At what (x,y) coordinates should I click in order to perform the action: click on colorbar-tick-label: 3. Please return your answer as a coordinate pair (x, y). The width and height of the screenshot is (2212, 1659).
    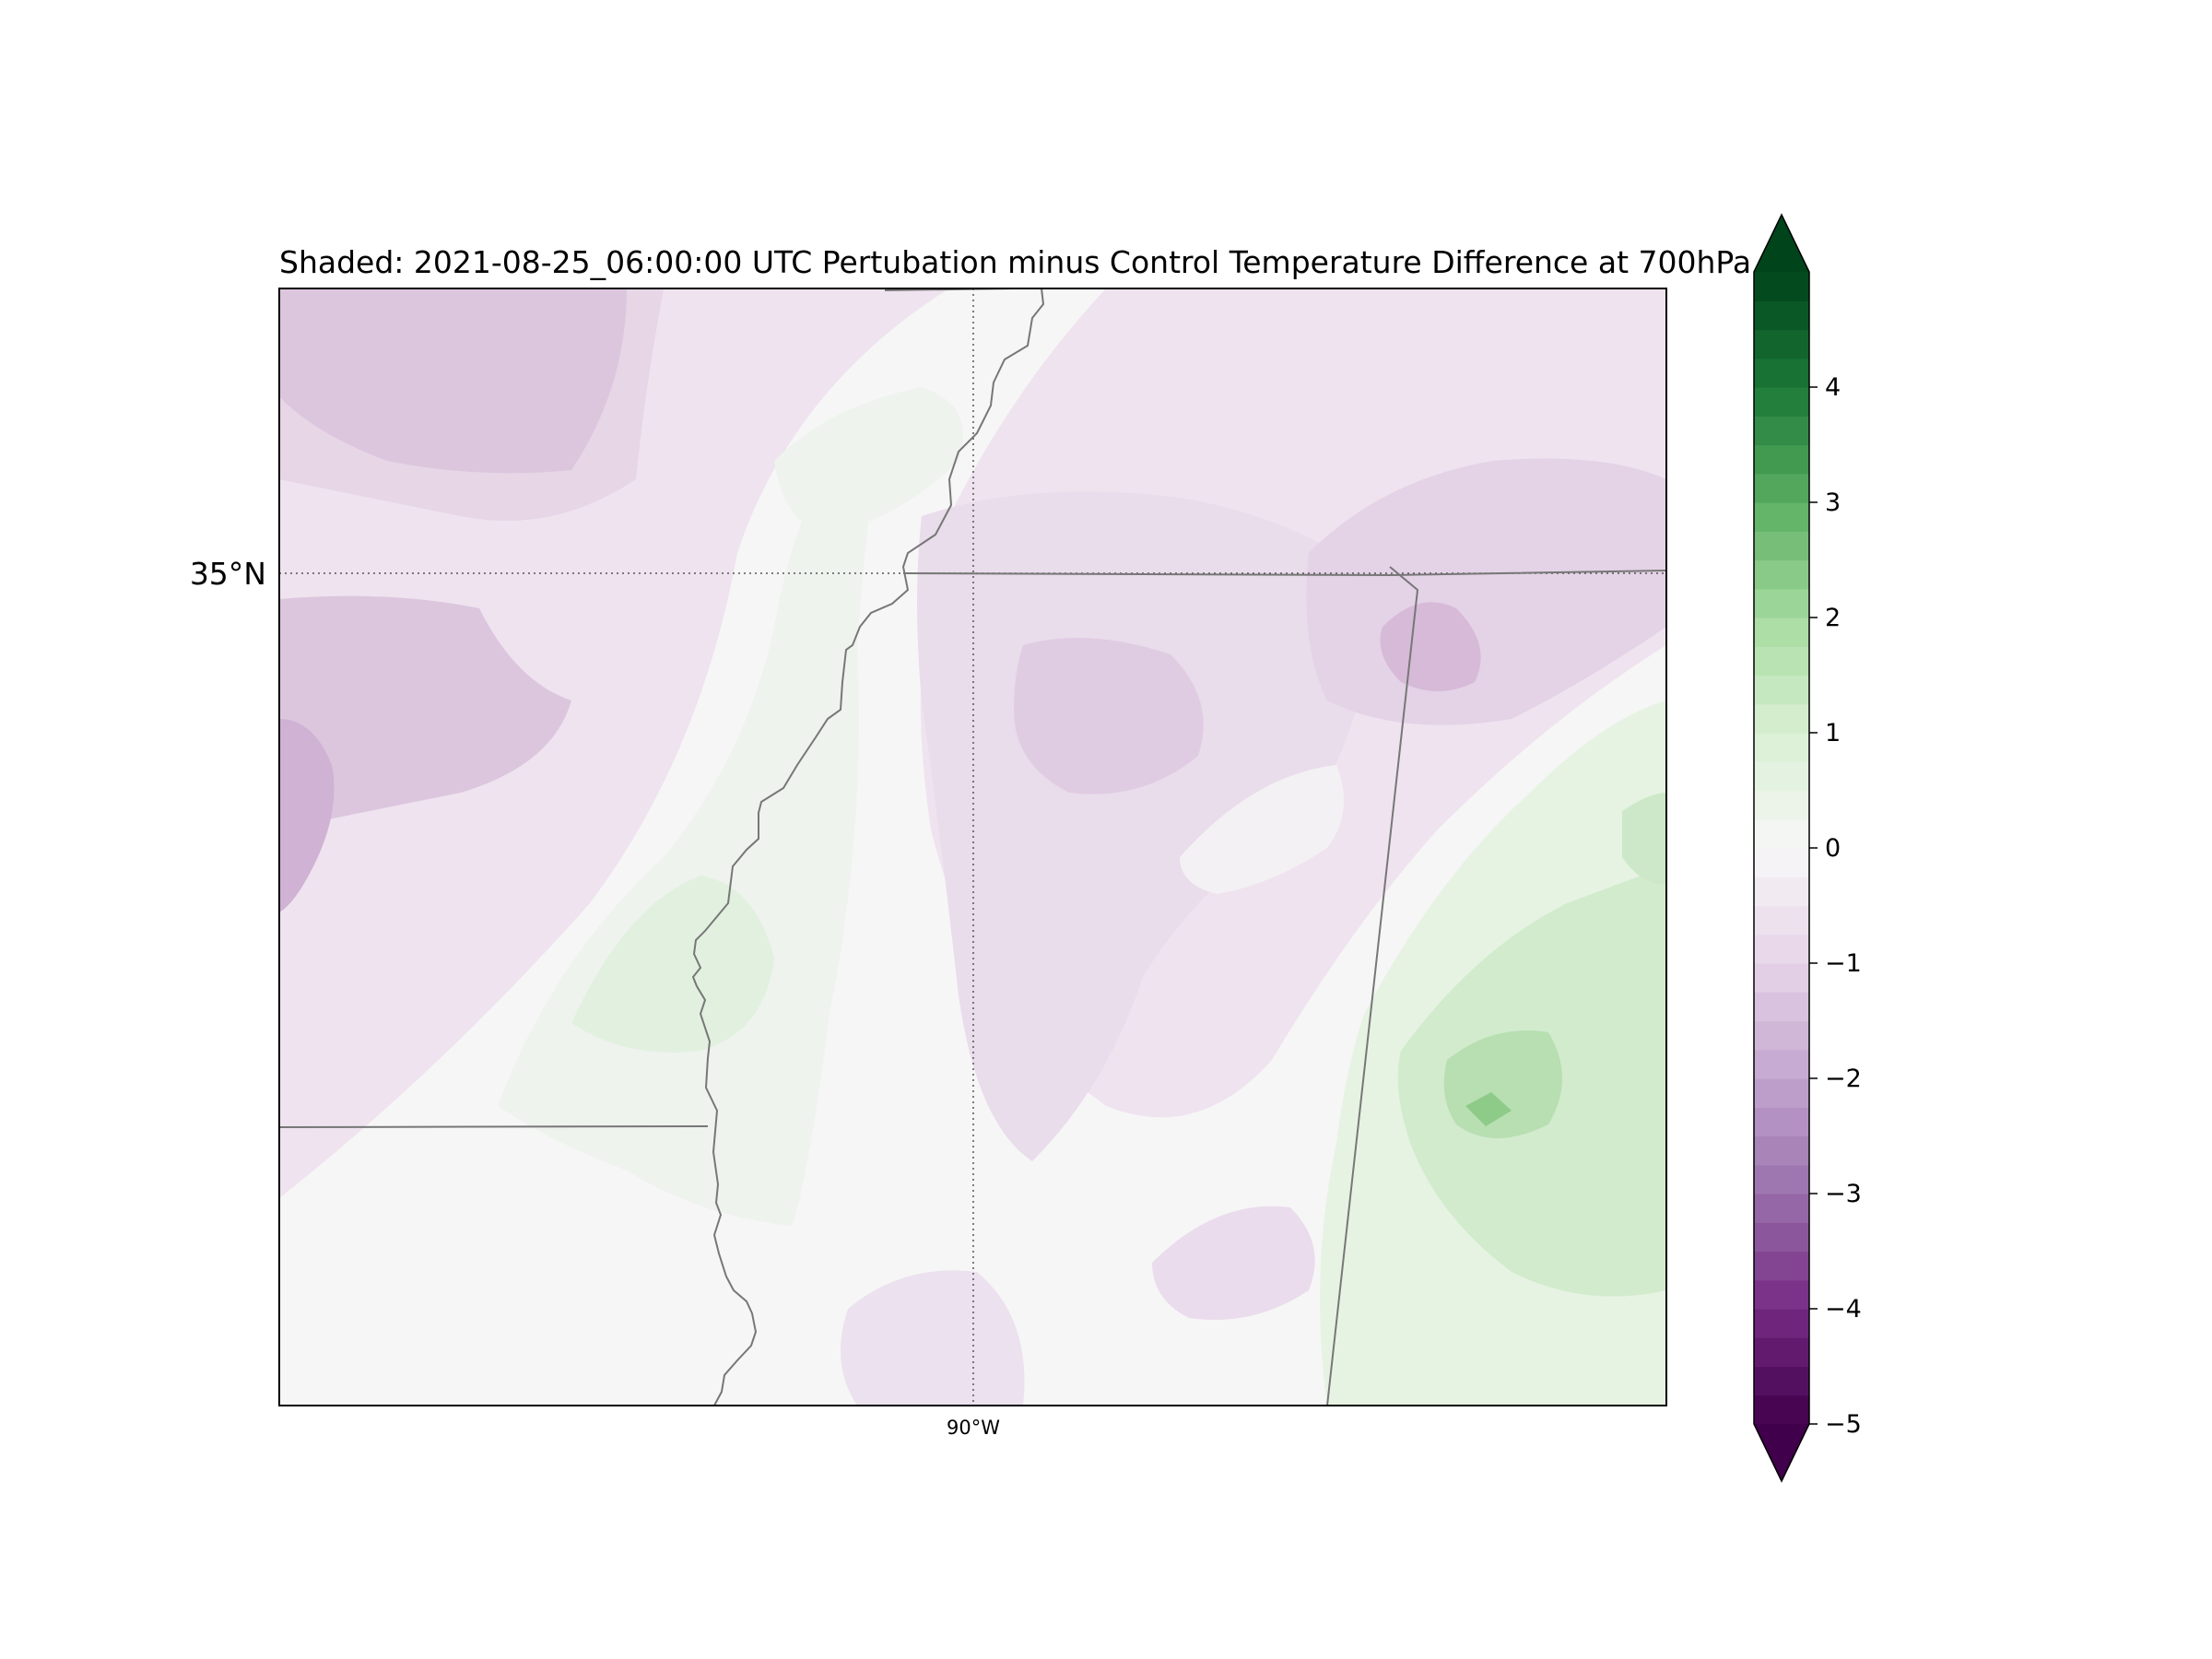
    Looking at the image, I should click on (1833, 502).